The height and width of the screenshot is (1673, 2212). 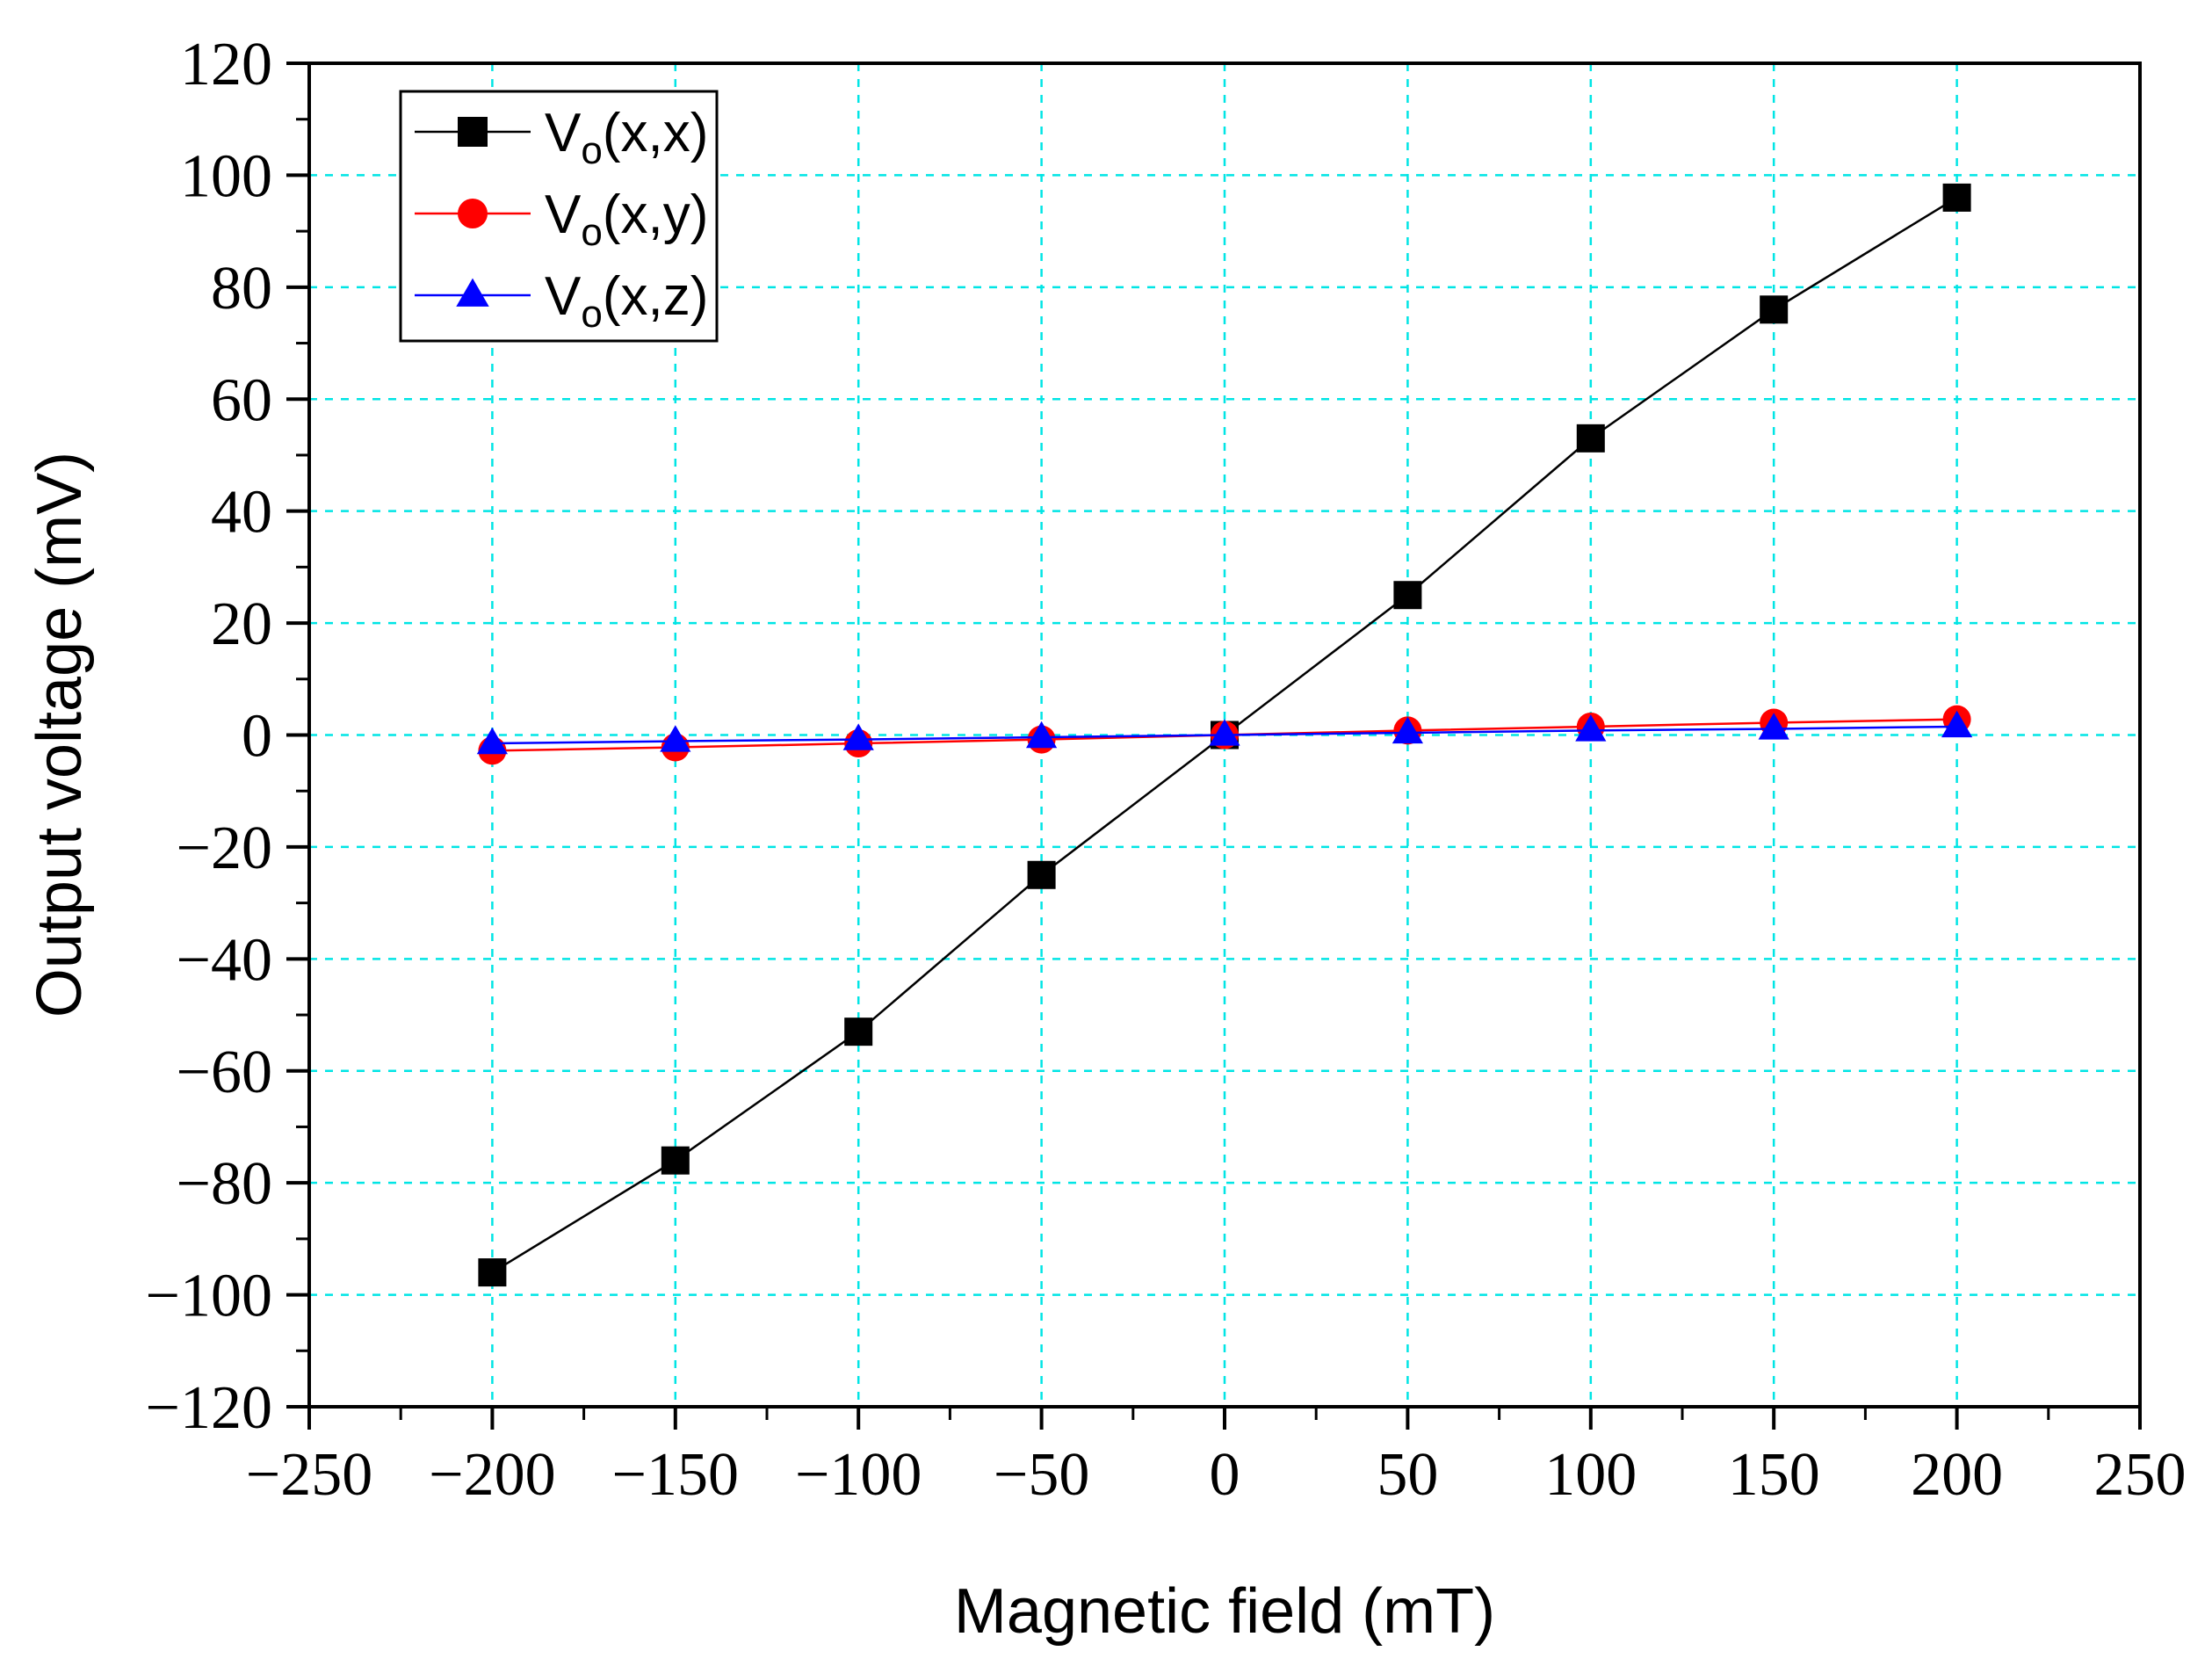 I want to click on x-tick-label: 50, so click(x=1407, y=1475).